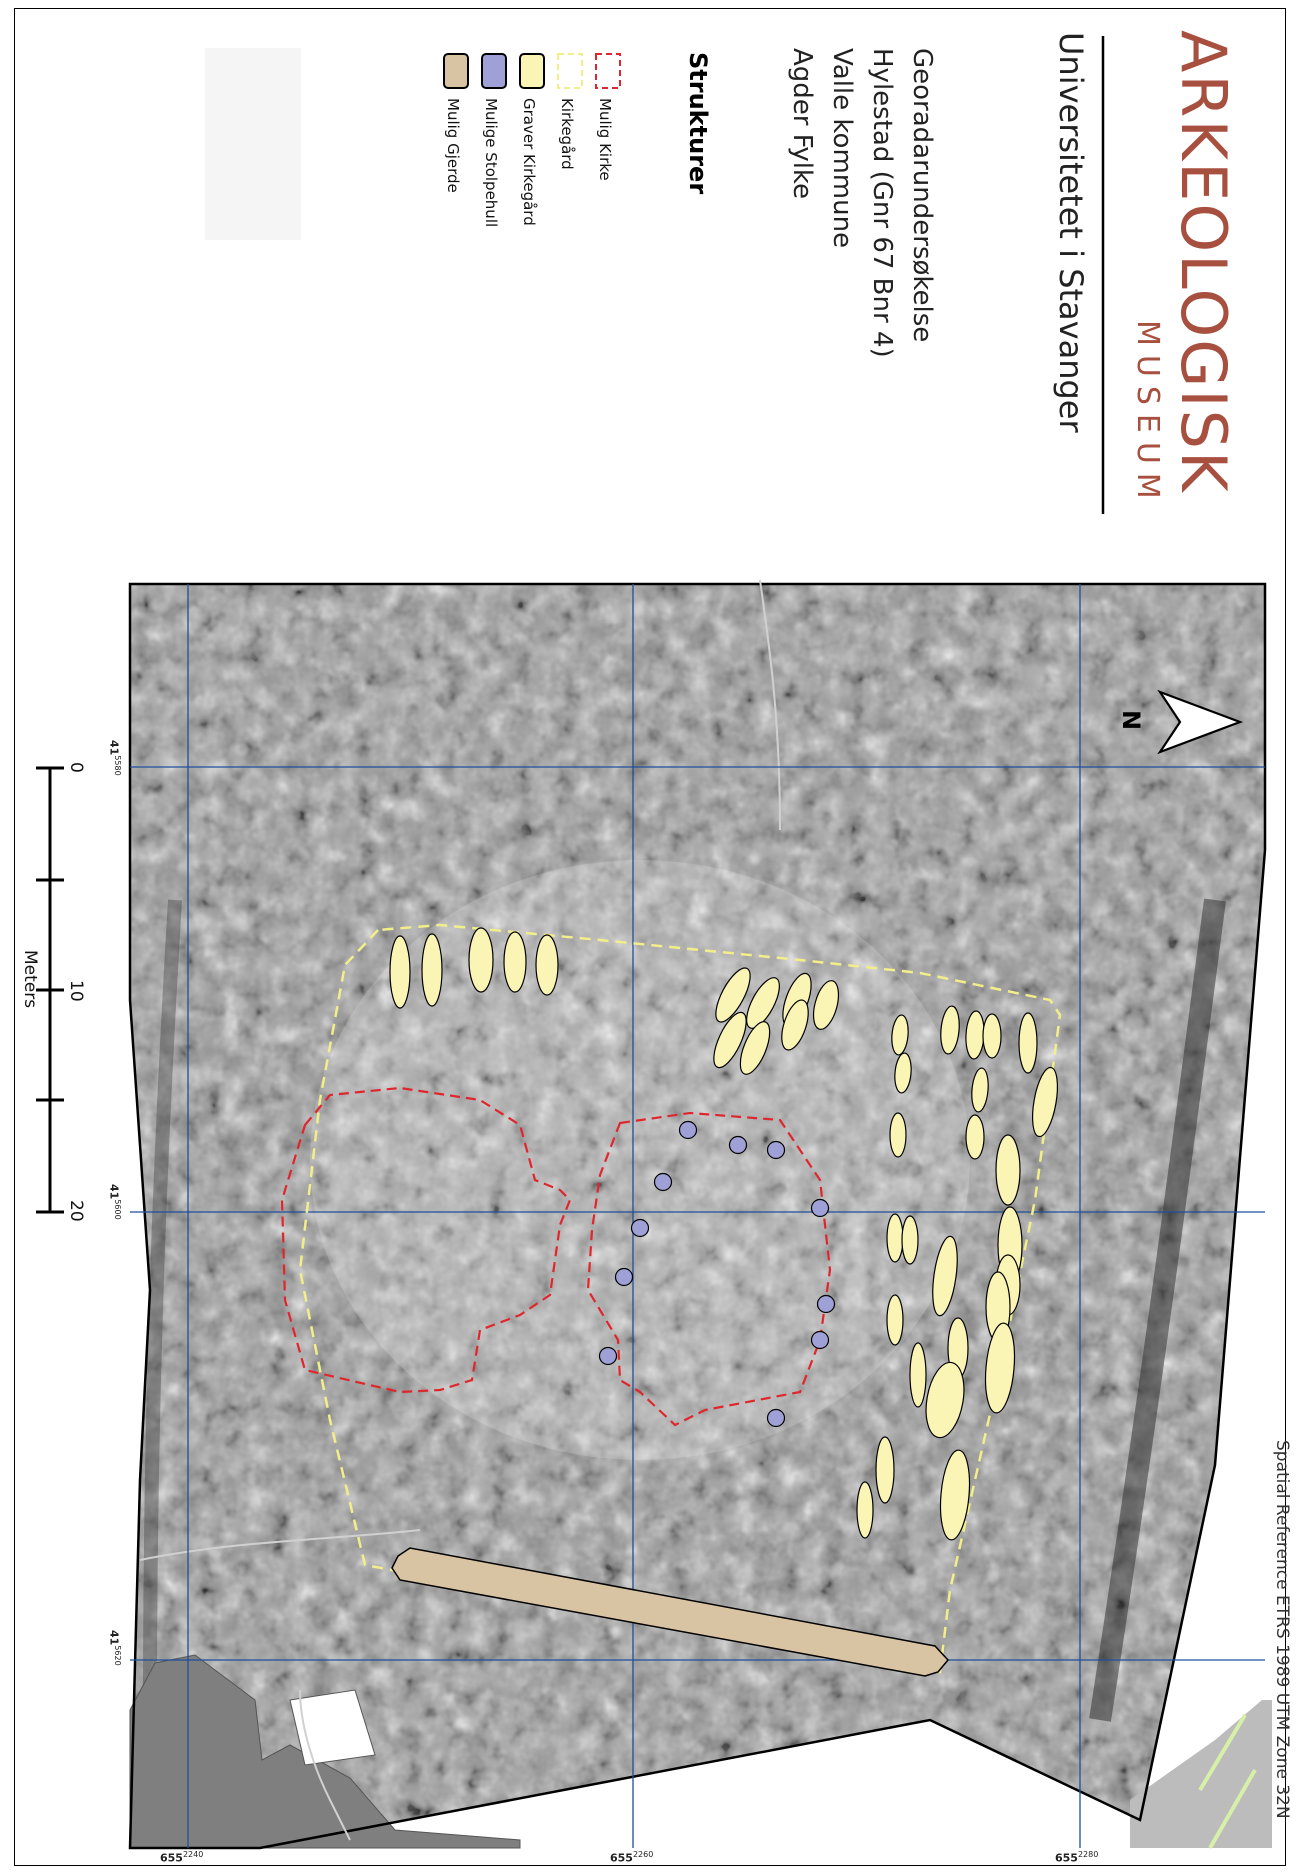  What do you see at coordinates (76, 1211) in the screenshot?
I see `scale-label-20: 20` at bounding box center [76, 1211].